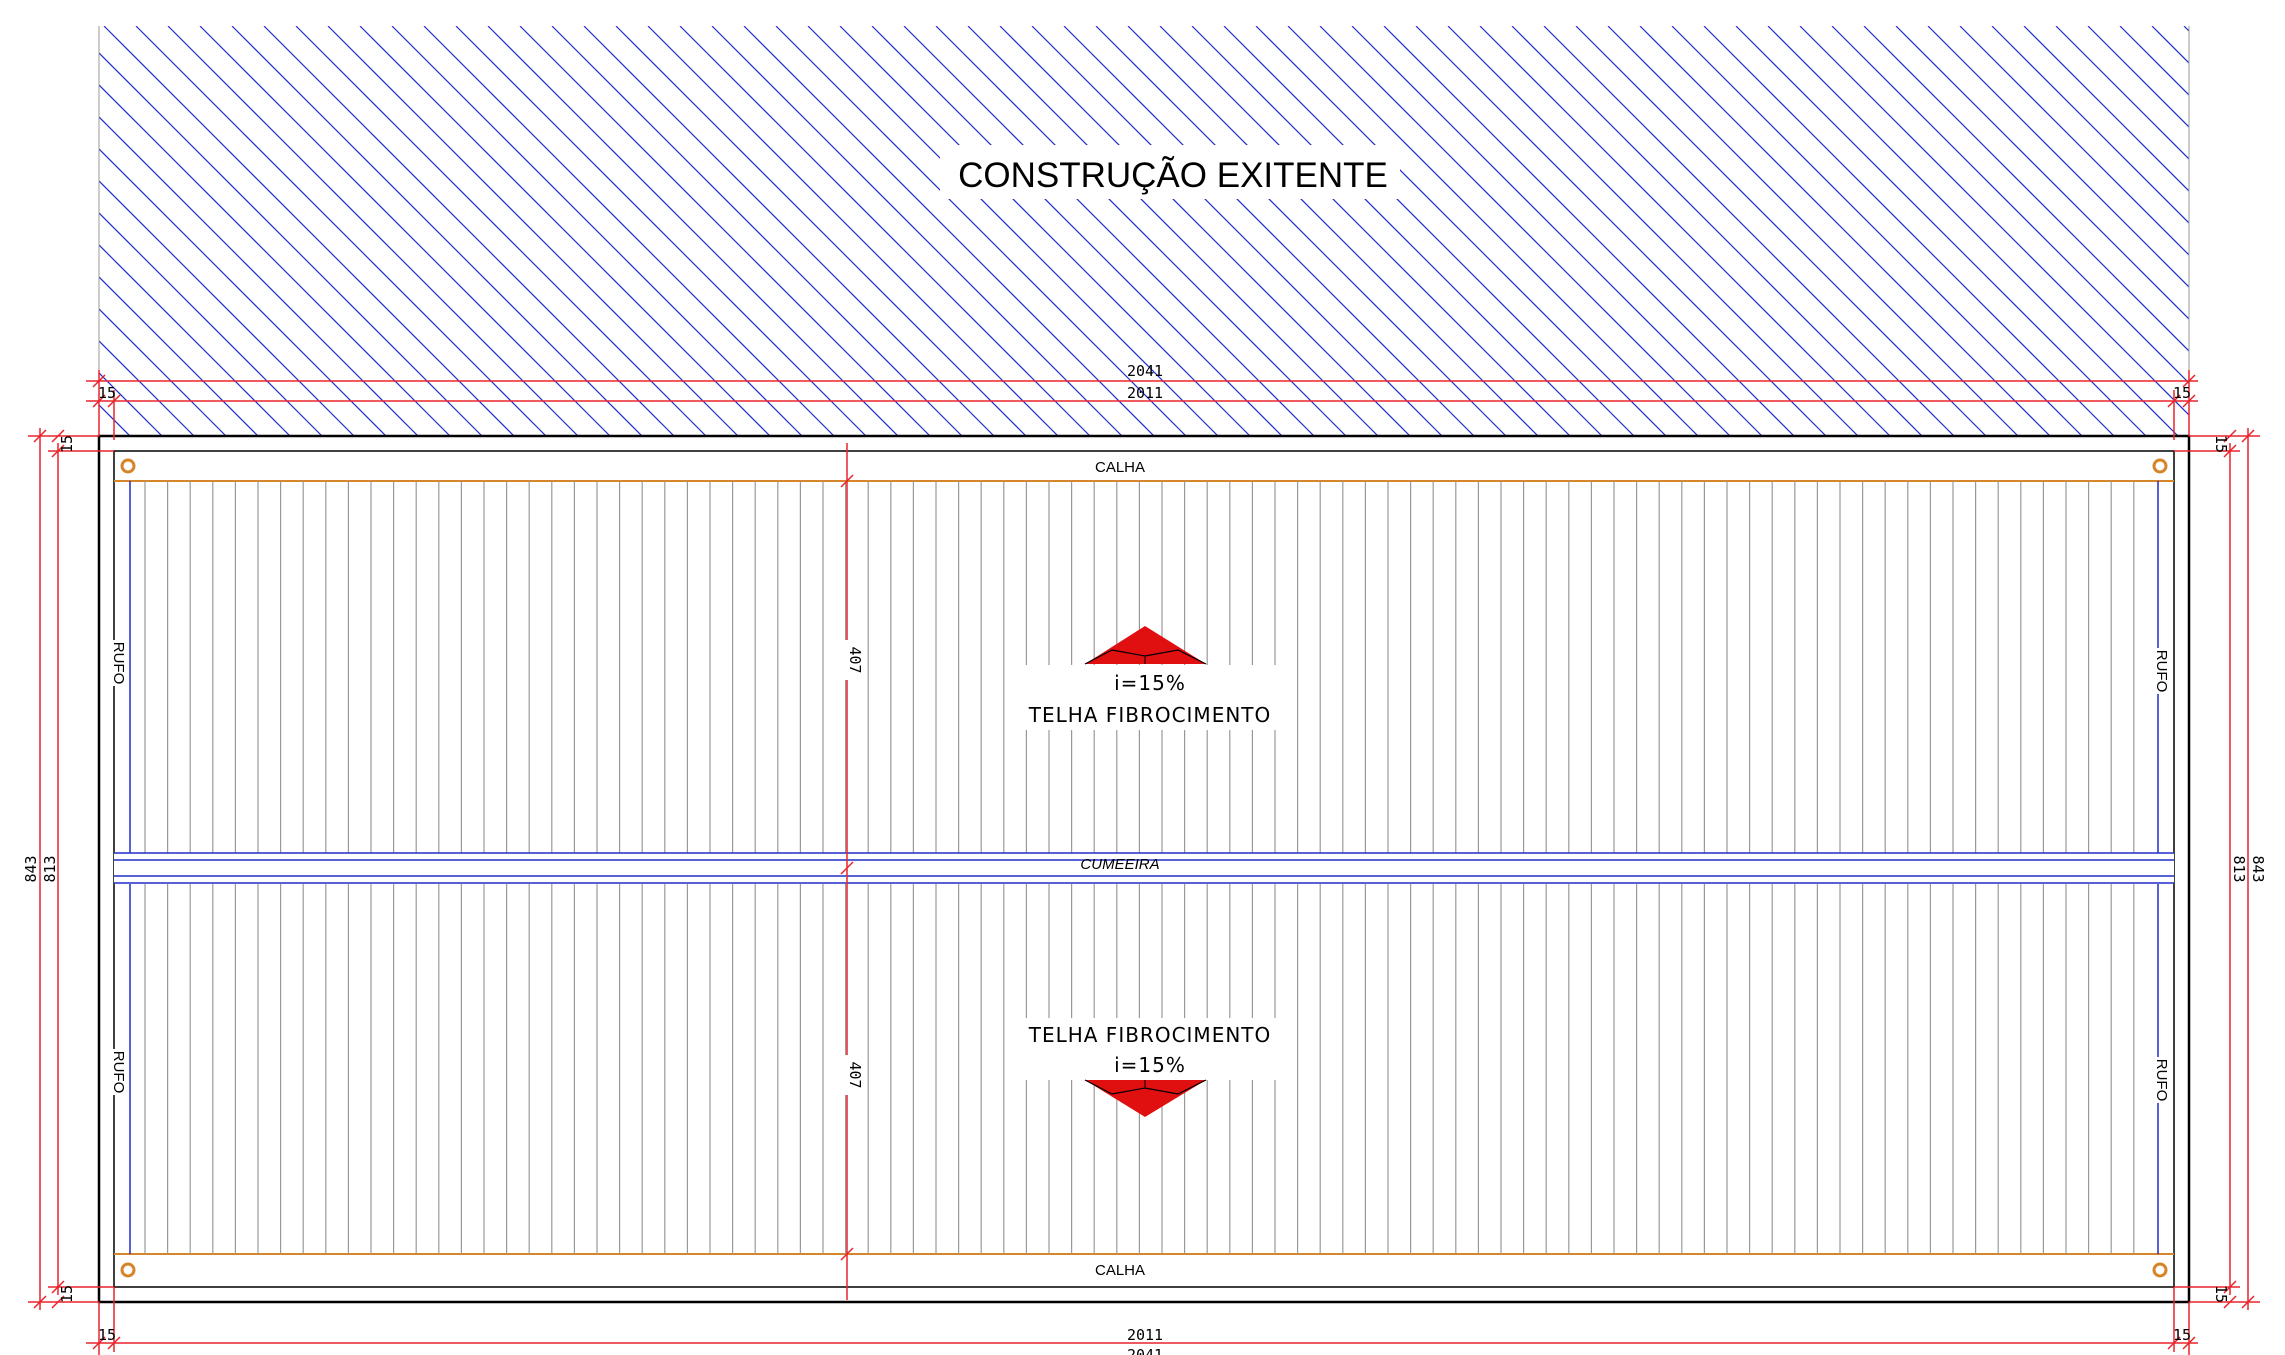 The width and height of the screenshot is (2285, 1355). I want to click on span-lower-label: 407, so click(855, 1074).